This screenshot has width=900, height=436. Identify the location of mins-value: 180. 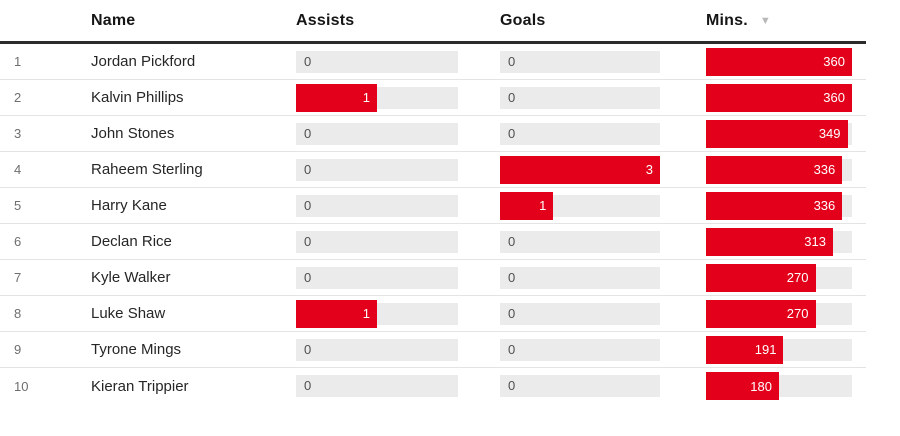
(761, 386).